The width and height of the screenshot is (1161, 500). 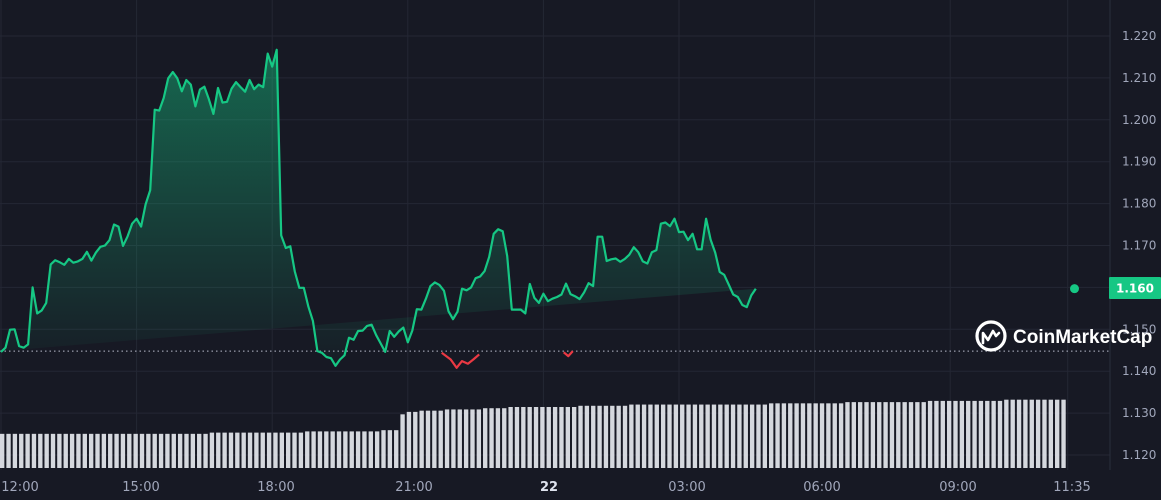 I want to click on current-price-tag: 1.160, so click(x=1135, y=288).